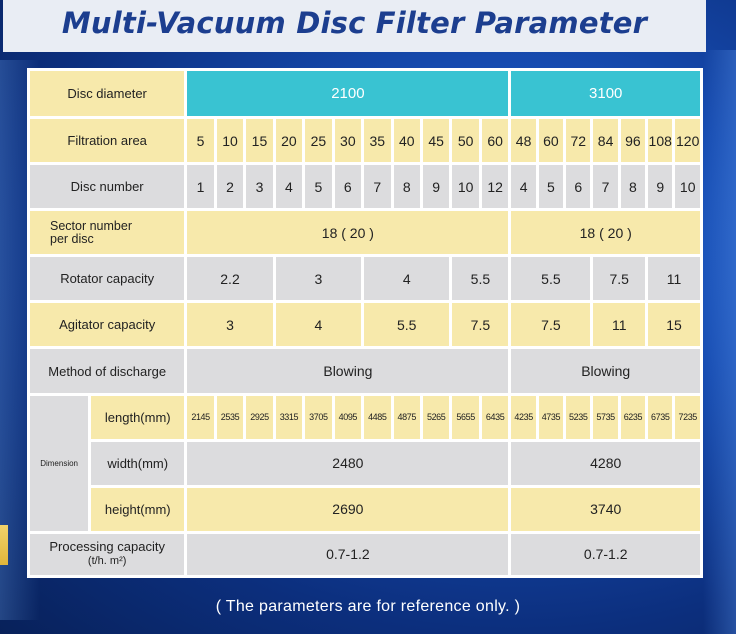 The image size is (736, 634). Describe the element at coordinates (107, 547) in the screenshot. I see `processing-capacity-label-line1: Processing capacity` at that location.